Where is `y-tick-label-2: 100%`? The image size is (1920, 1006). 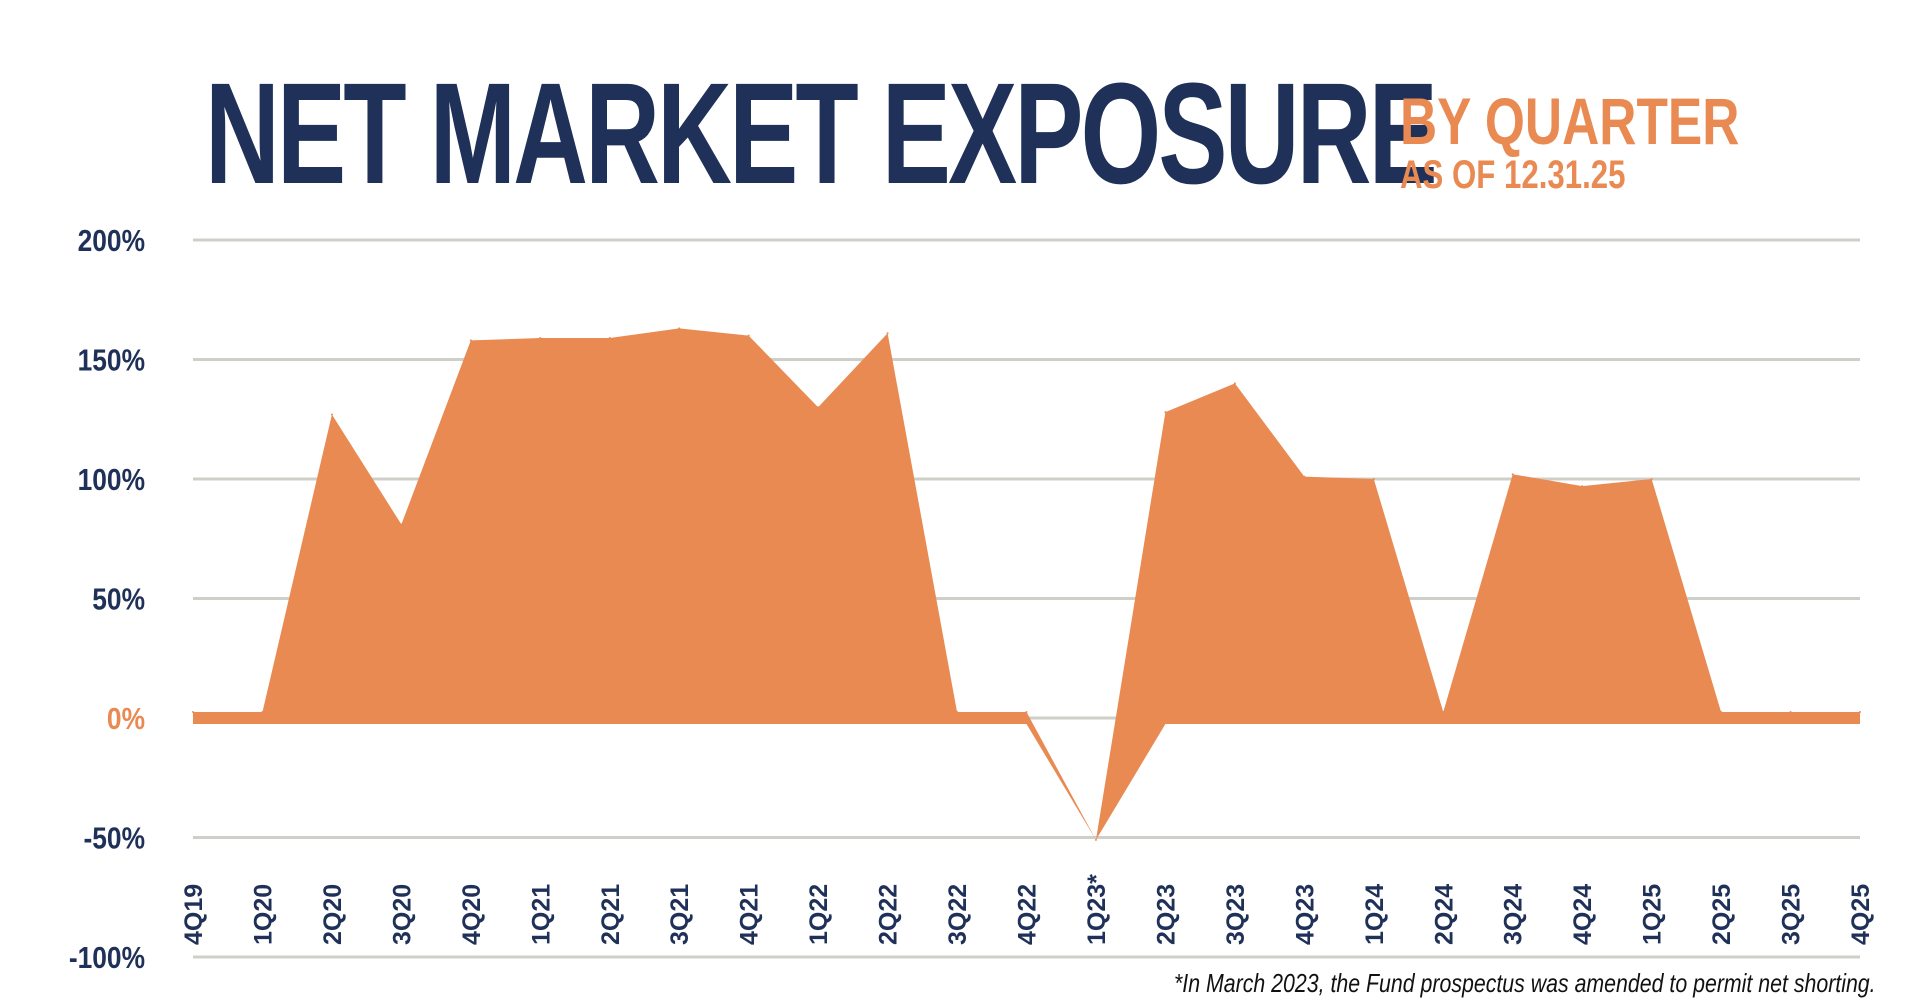 y-tick-label-2: 100% is located at coordinates (111, 480).